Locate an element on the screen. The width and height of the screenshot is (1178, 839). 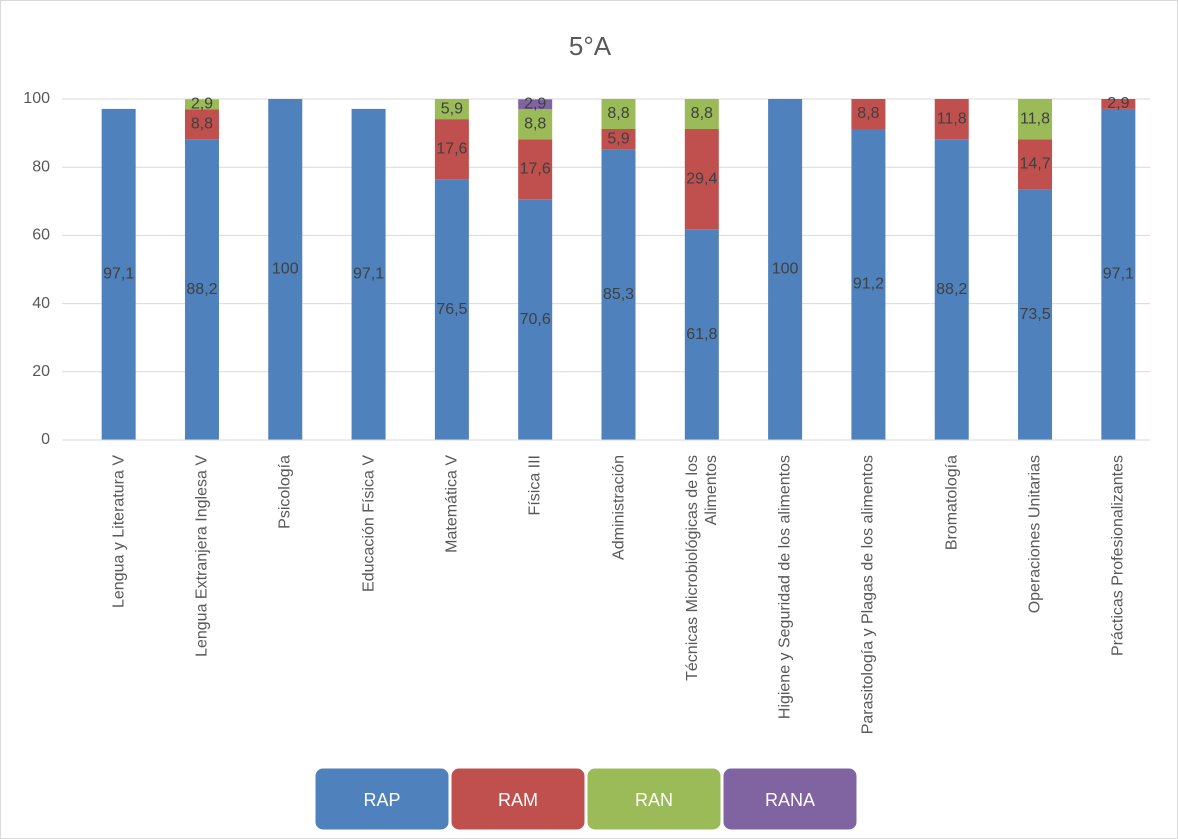
legend-label: RAN is located at coordinates (654, 800).